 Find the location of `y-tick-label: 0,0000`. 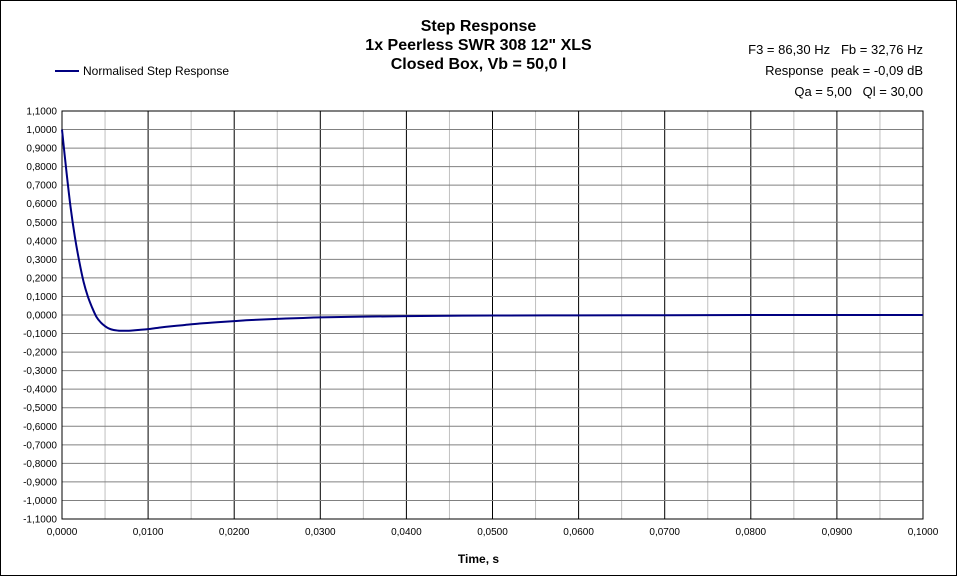

y-tick-label: 0,0000 is located at coordinates (41, 316).